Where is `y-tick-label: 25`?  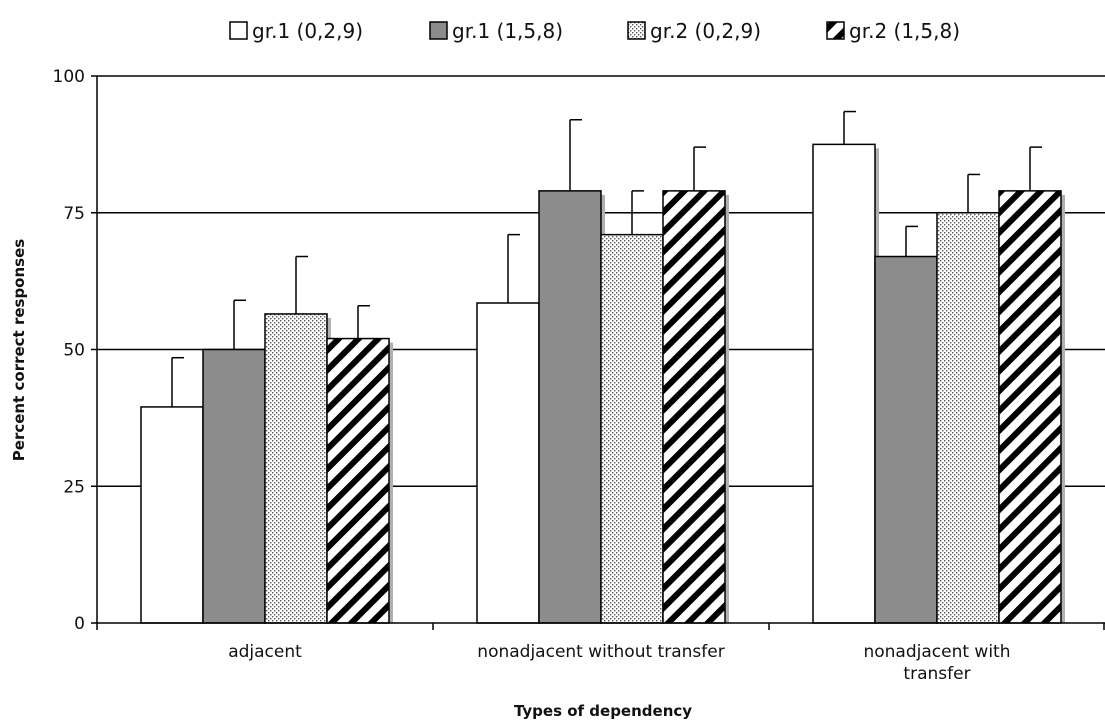 y-tick-label: 25 is located at coordinates (74, 487).